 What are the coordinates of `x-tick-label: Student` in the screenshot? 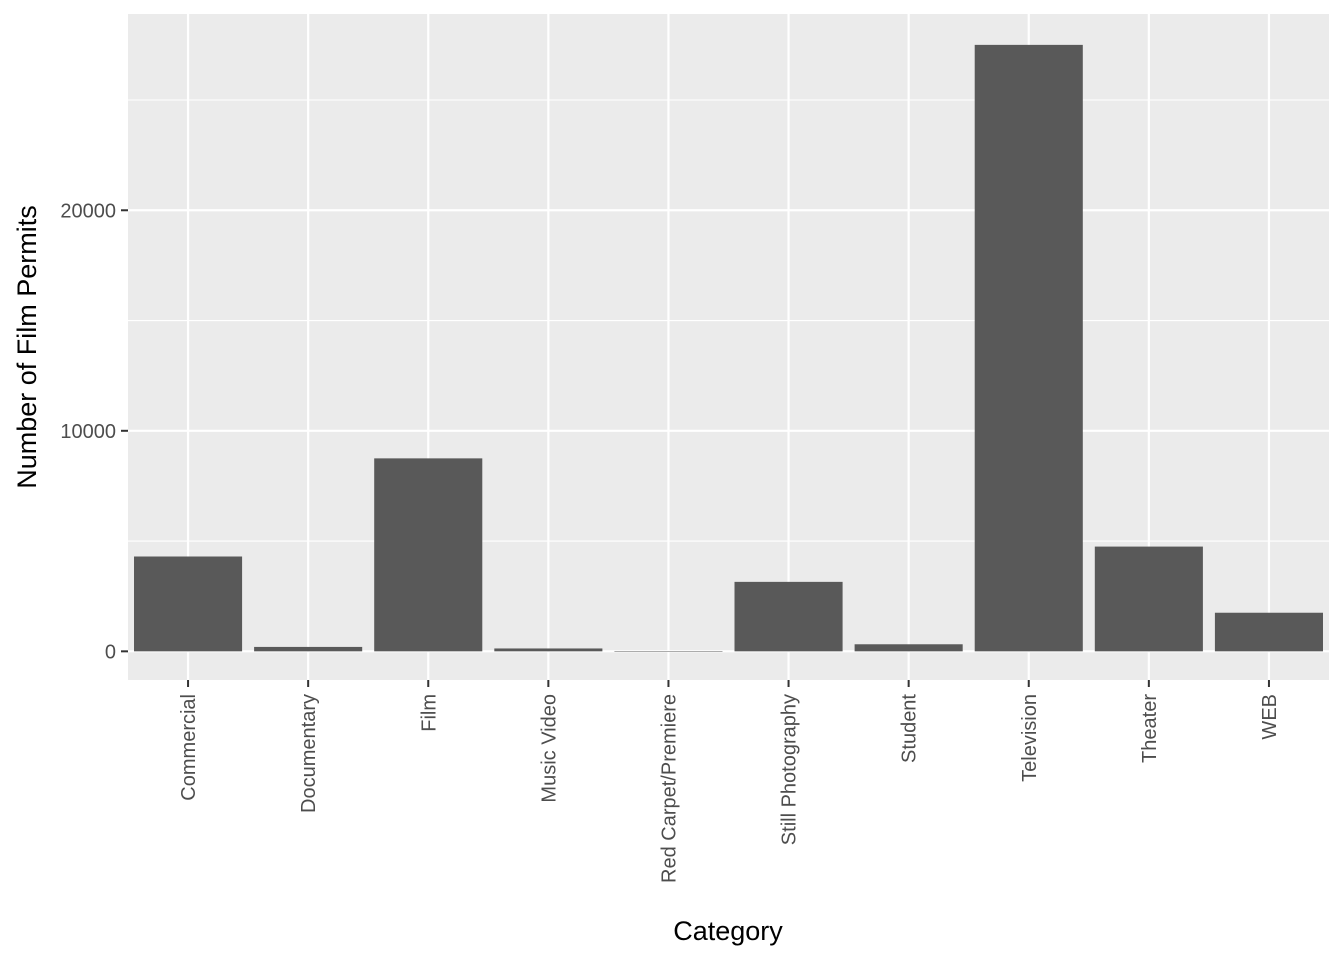 It's located at (910, 728).